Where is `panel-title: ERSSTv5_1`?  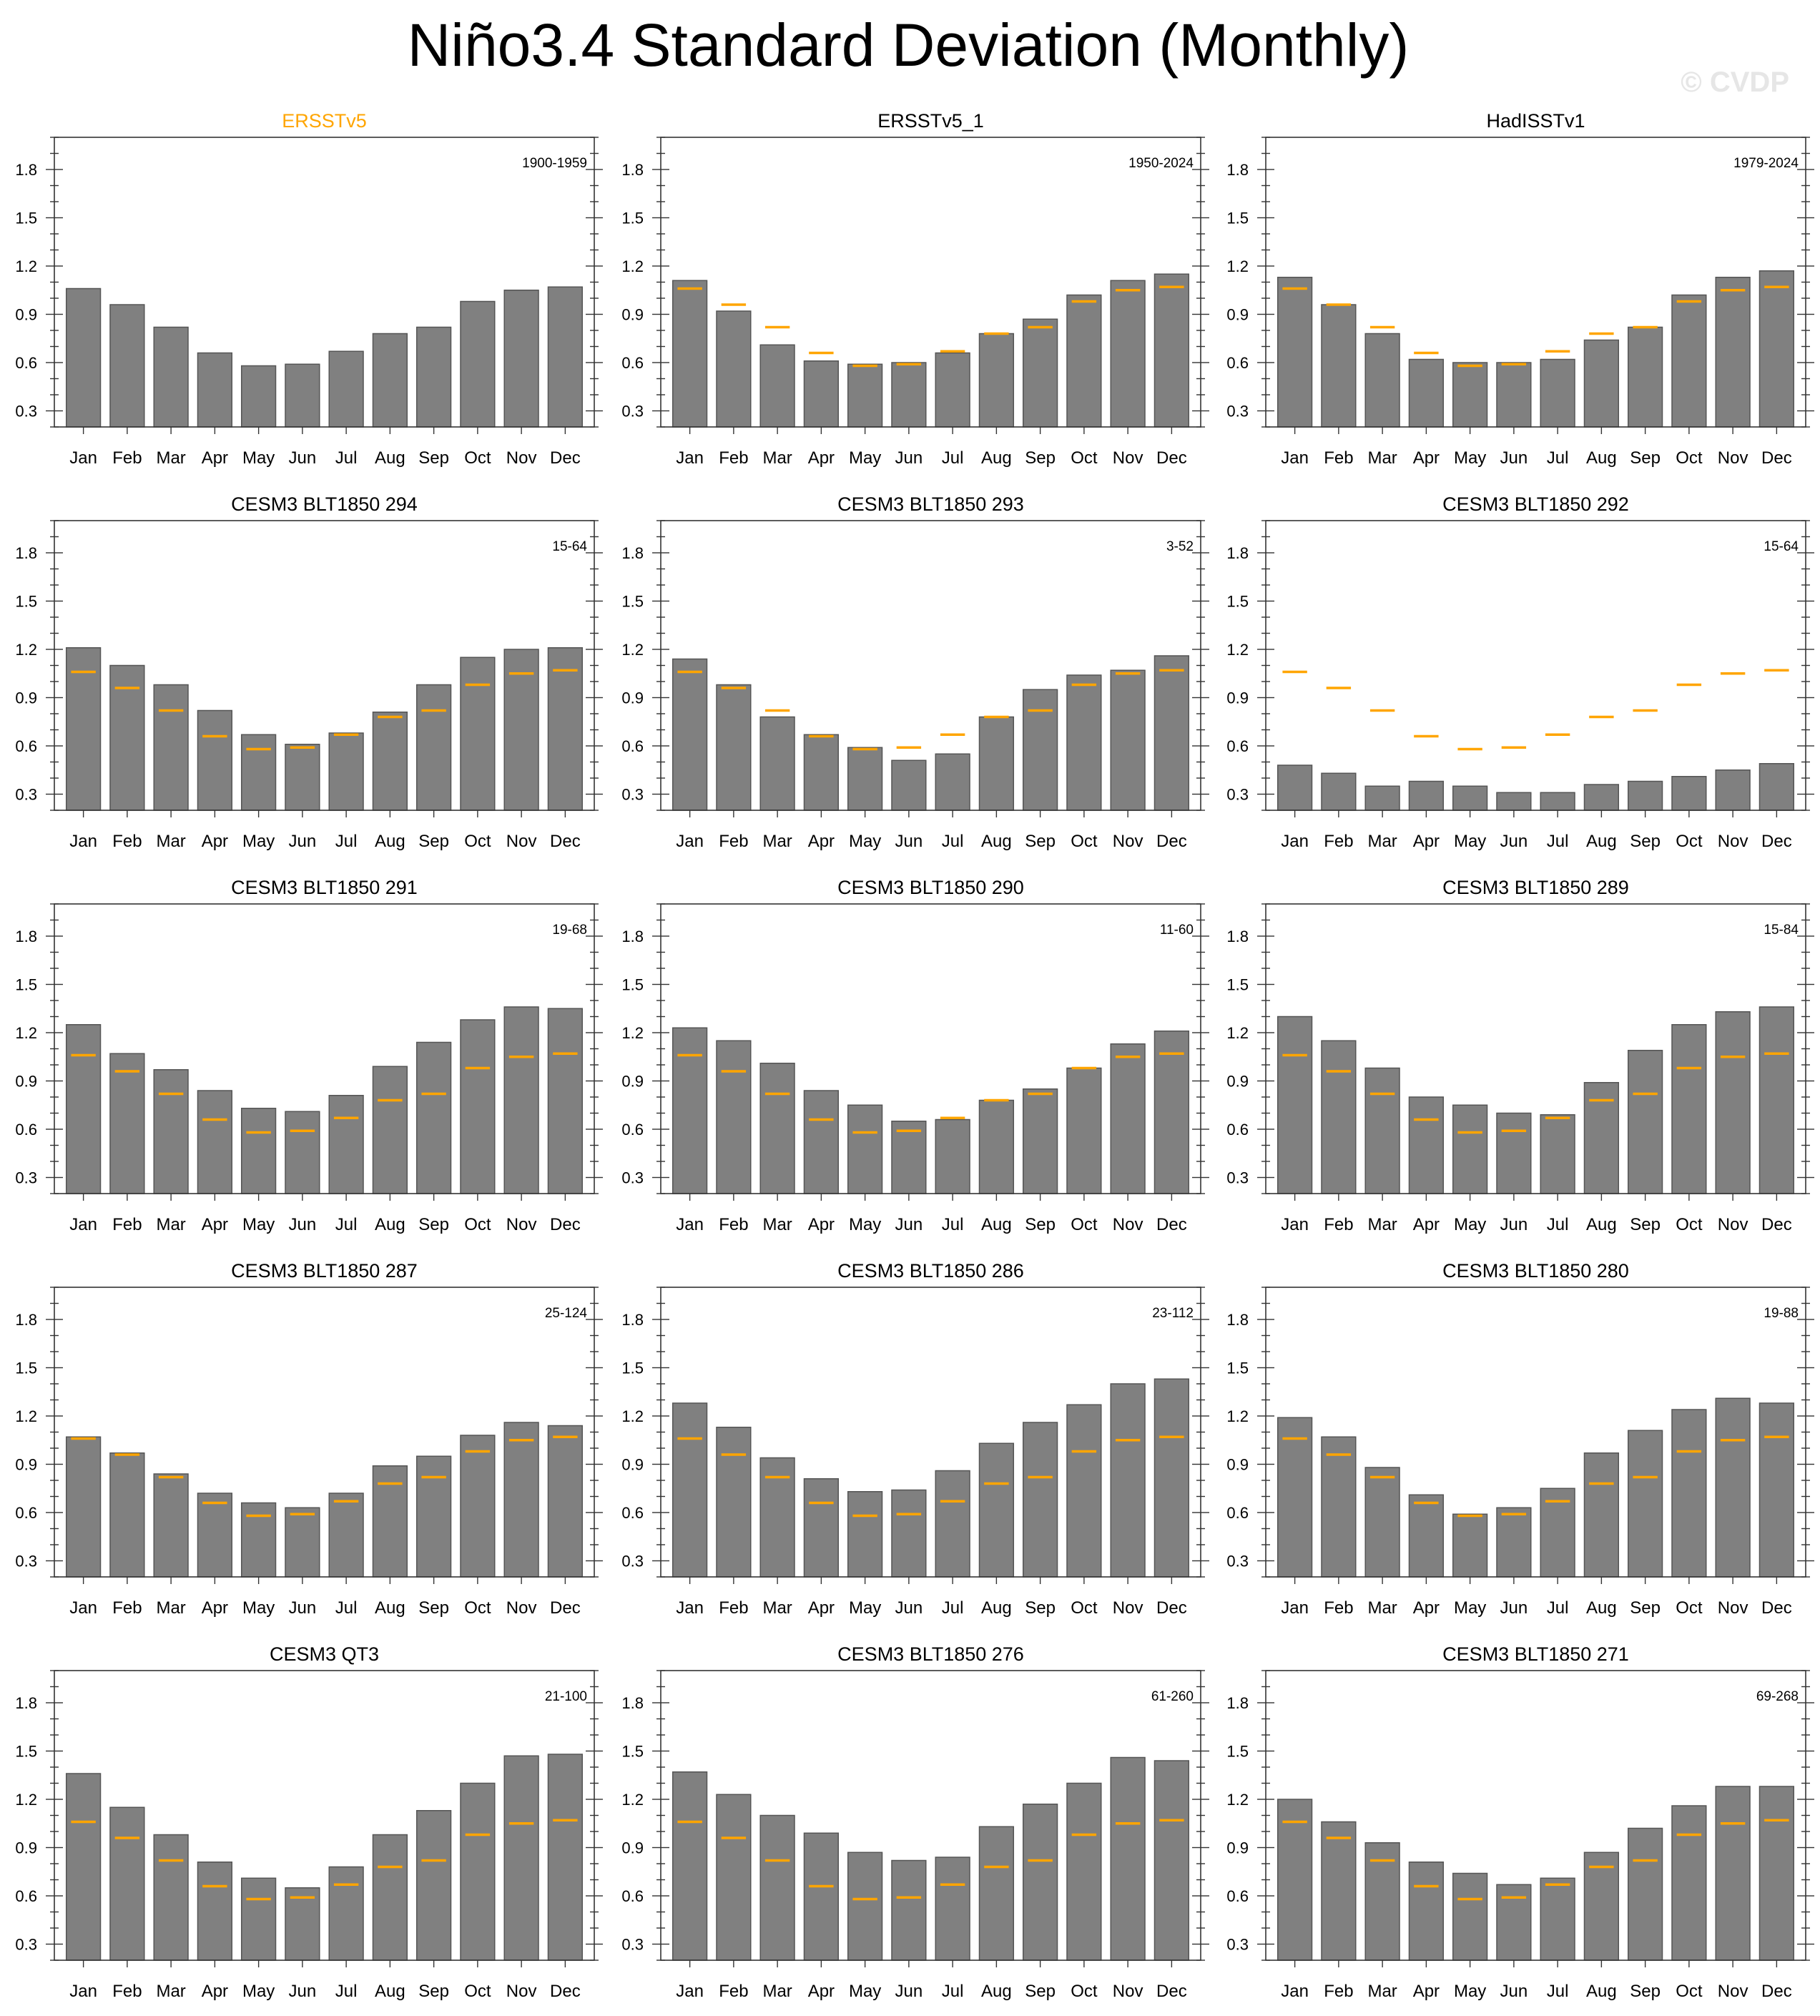
panel-title: ERSSTv5_1 is located at coordinates (930, 121).